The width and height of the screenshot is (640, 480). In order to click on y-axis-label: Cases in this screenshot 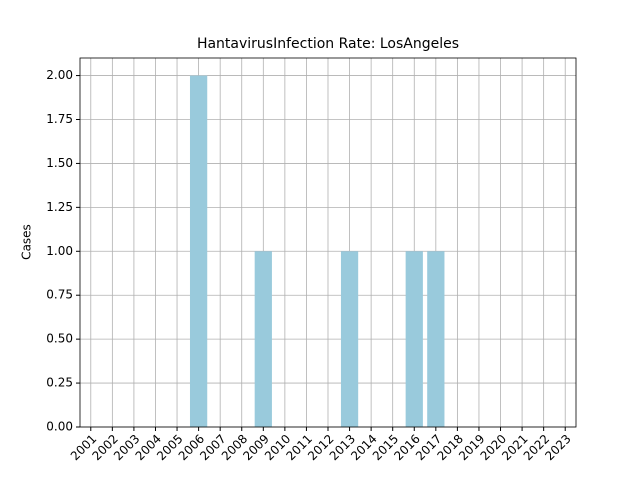, I will do `click(27, 242)`.